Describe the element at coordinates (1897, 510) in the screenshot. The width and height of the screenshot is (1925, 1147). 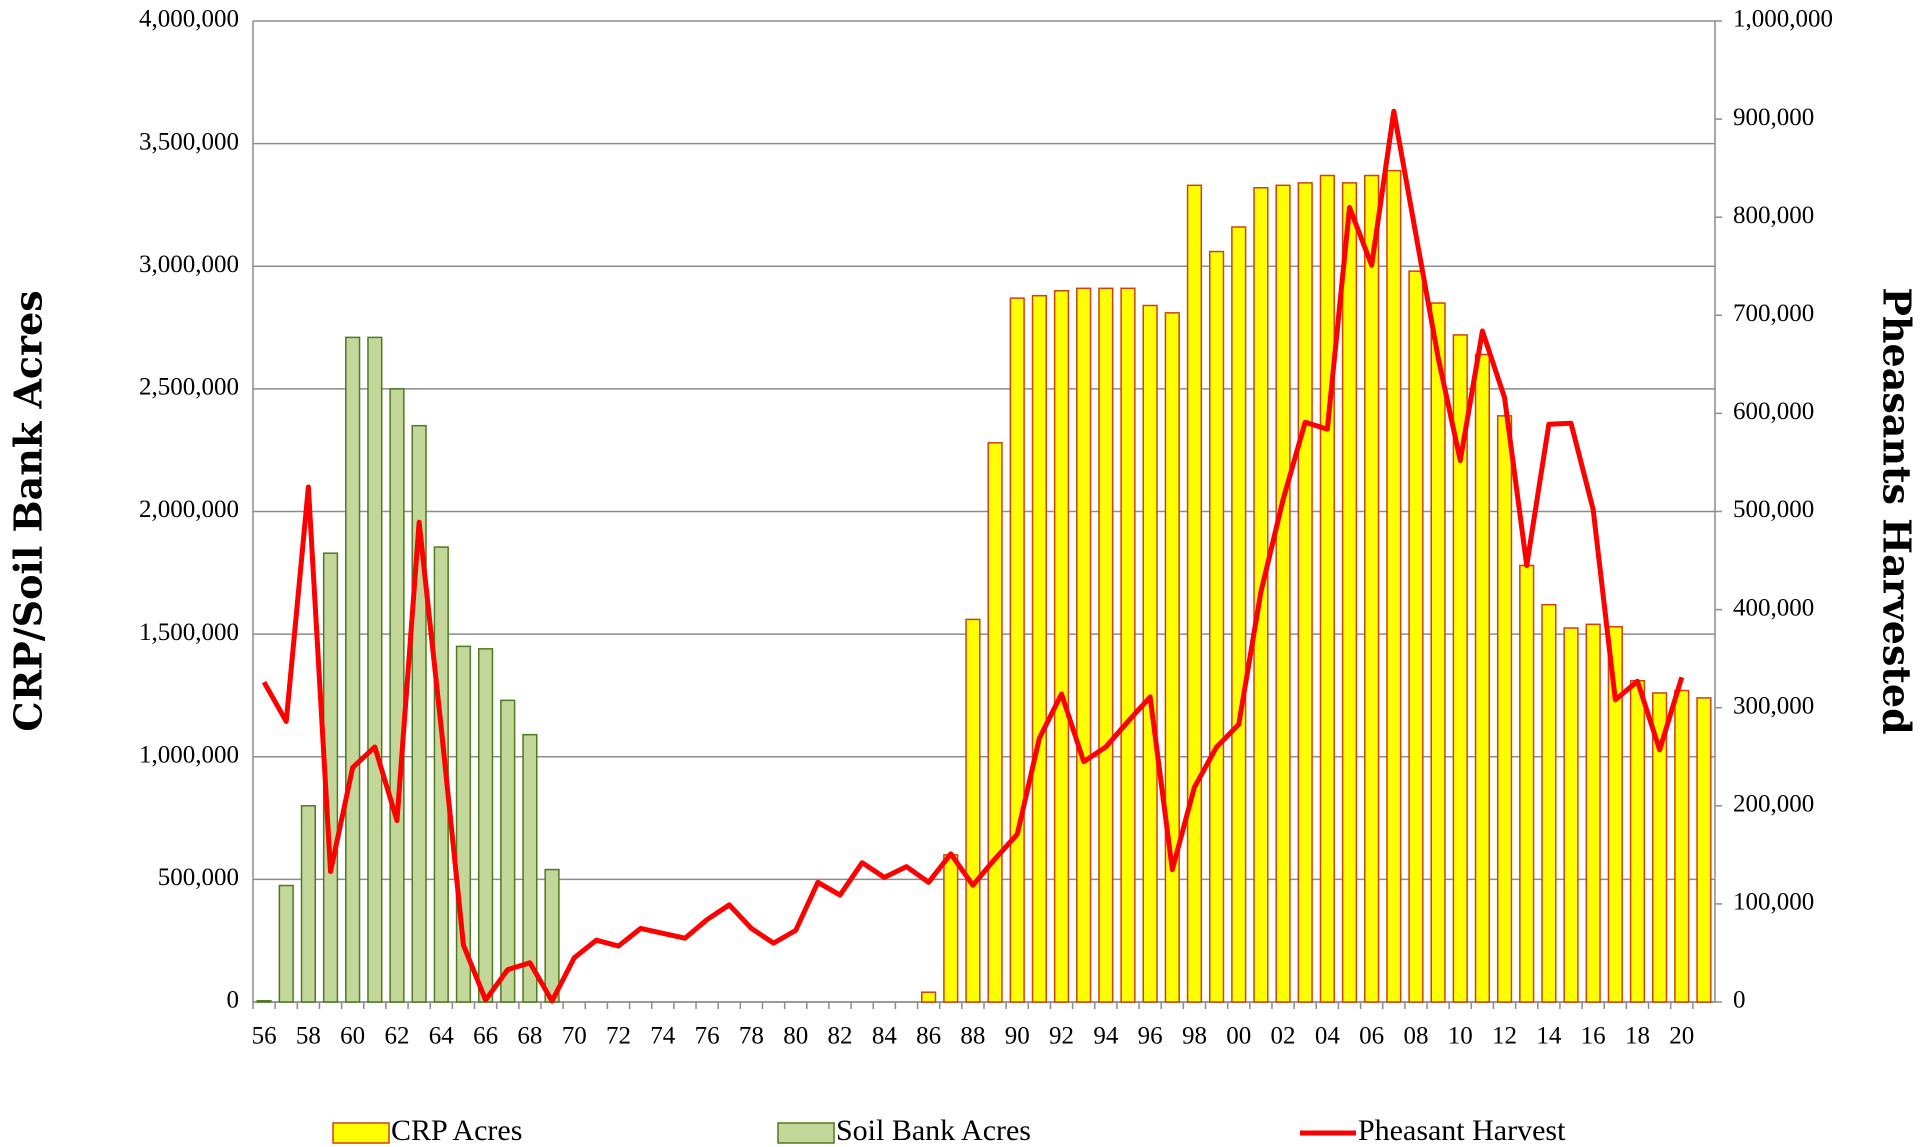
I see `y2-axis-title: Pheasants Harvested` at that location.